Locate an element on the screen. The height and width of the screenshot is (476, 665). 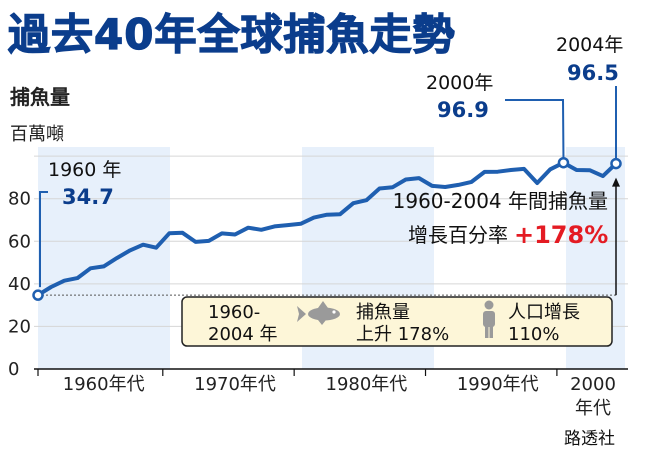
data-point-1997 is located at coordinates (524, 169).